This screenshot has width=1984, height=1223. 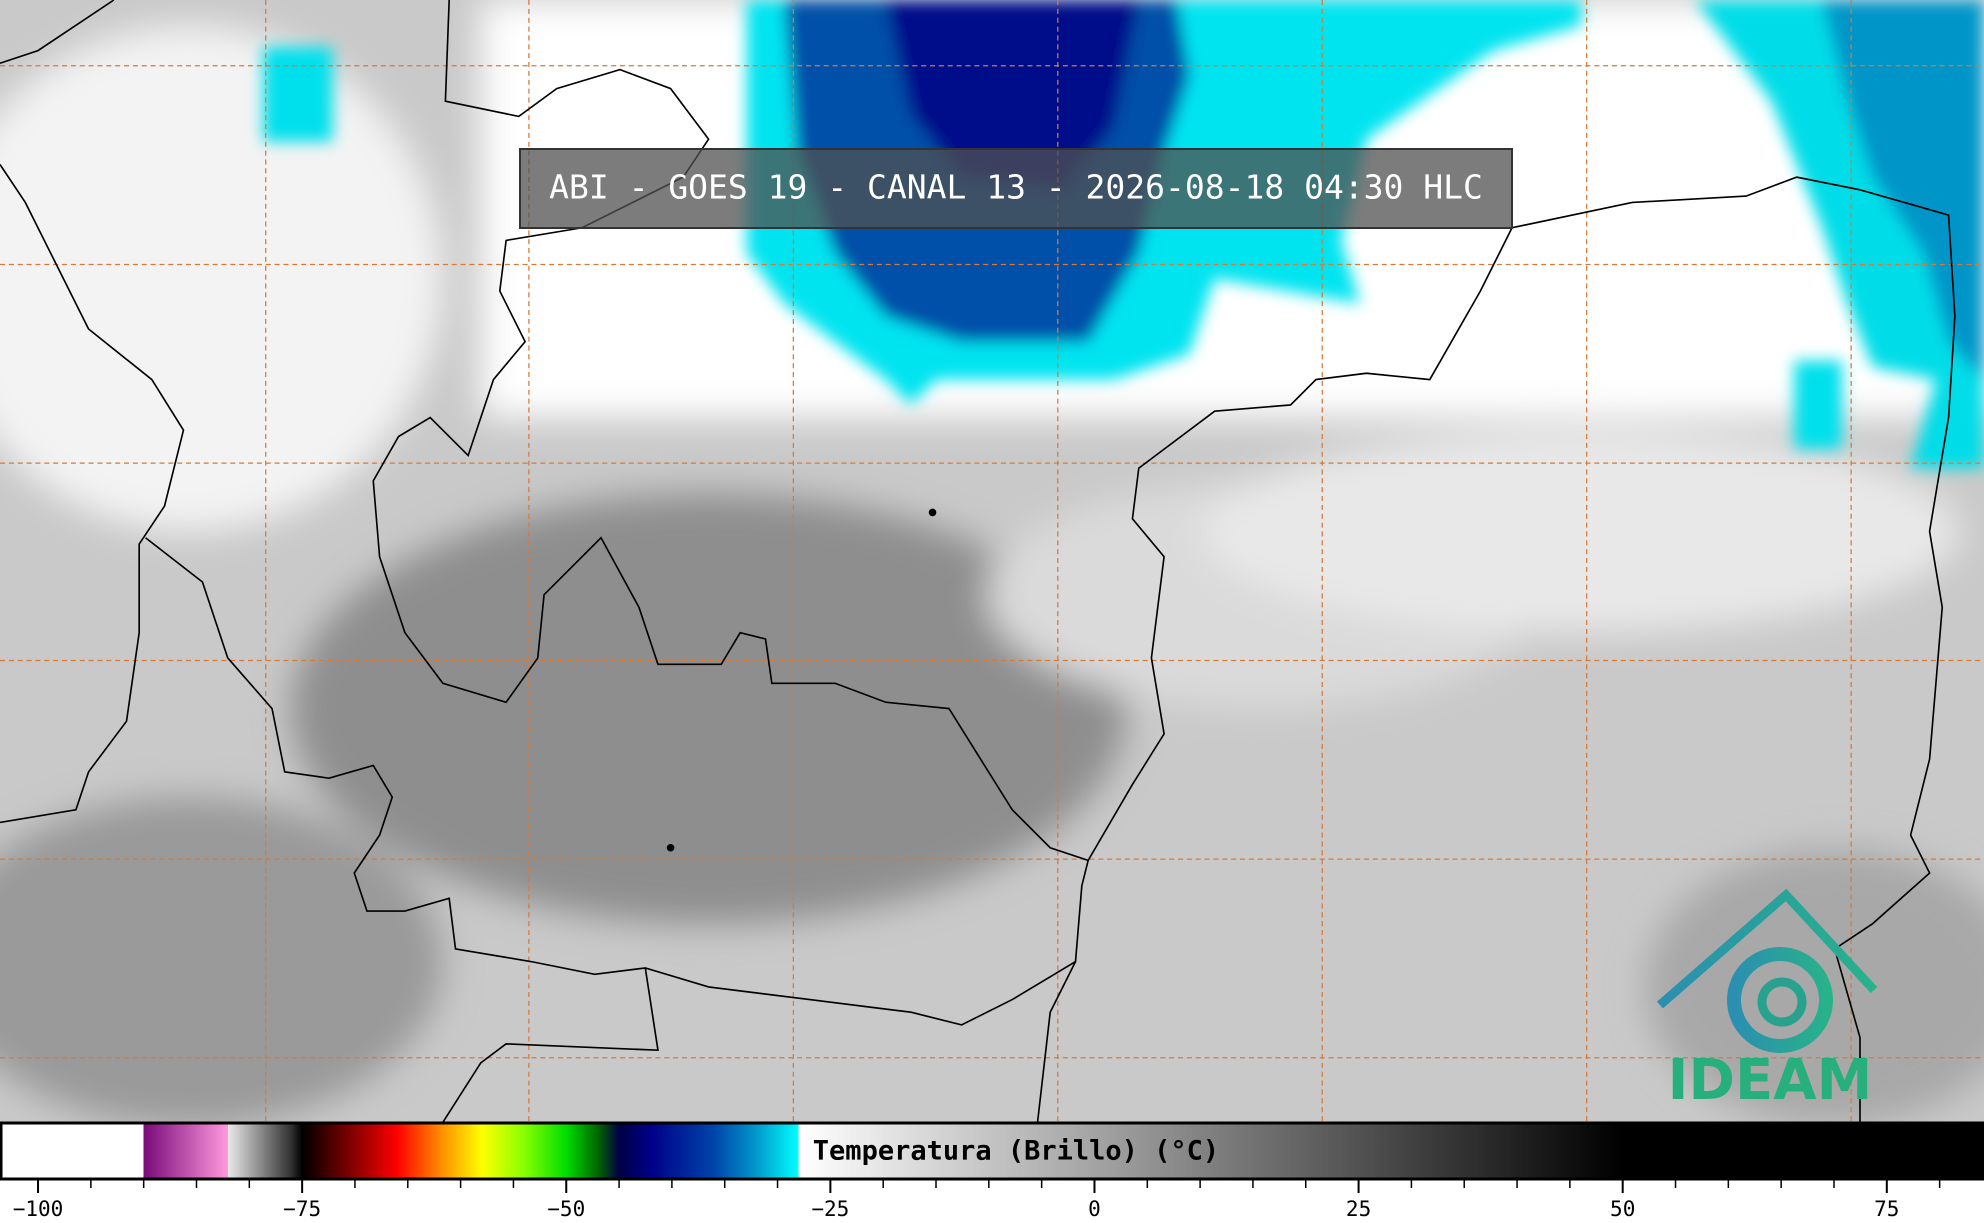 I want to click on tick-label: 75, so click(x=1886, y=1209).